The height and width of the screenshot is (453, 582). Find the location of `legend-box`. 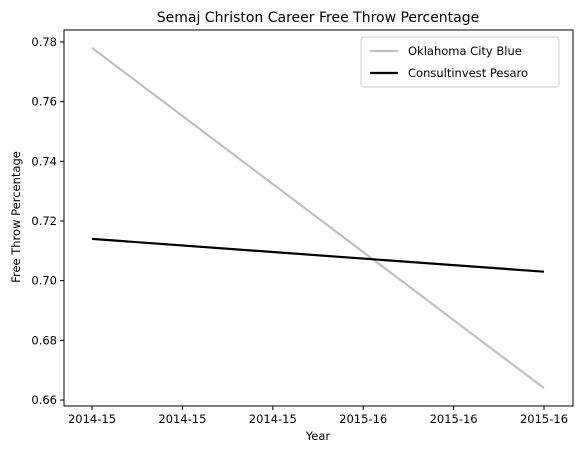

legend-box is located at coordinates (460, 62).